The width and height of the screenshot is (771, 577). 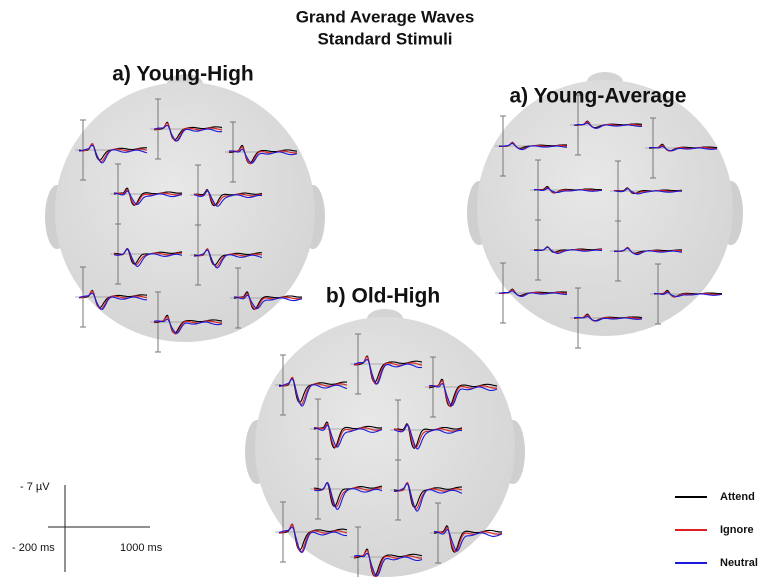 What do you see at coordinates (384, 38) in the screenshot?
I see `title-line-2: Standard Stimuli` at bounding box center [384, 38].